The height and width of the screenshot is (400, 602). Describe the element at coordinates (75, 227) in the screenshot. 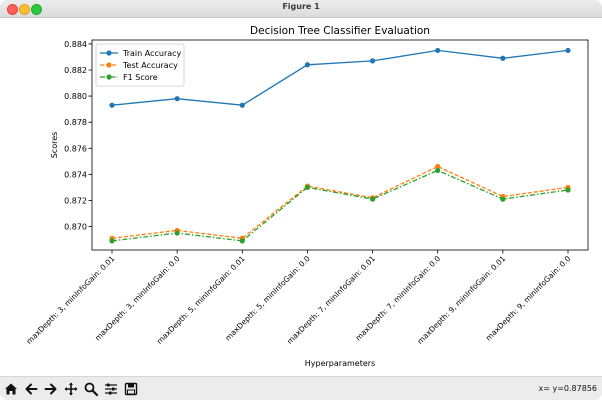

I see `y-tick-label: 0.870` at that location.